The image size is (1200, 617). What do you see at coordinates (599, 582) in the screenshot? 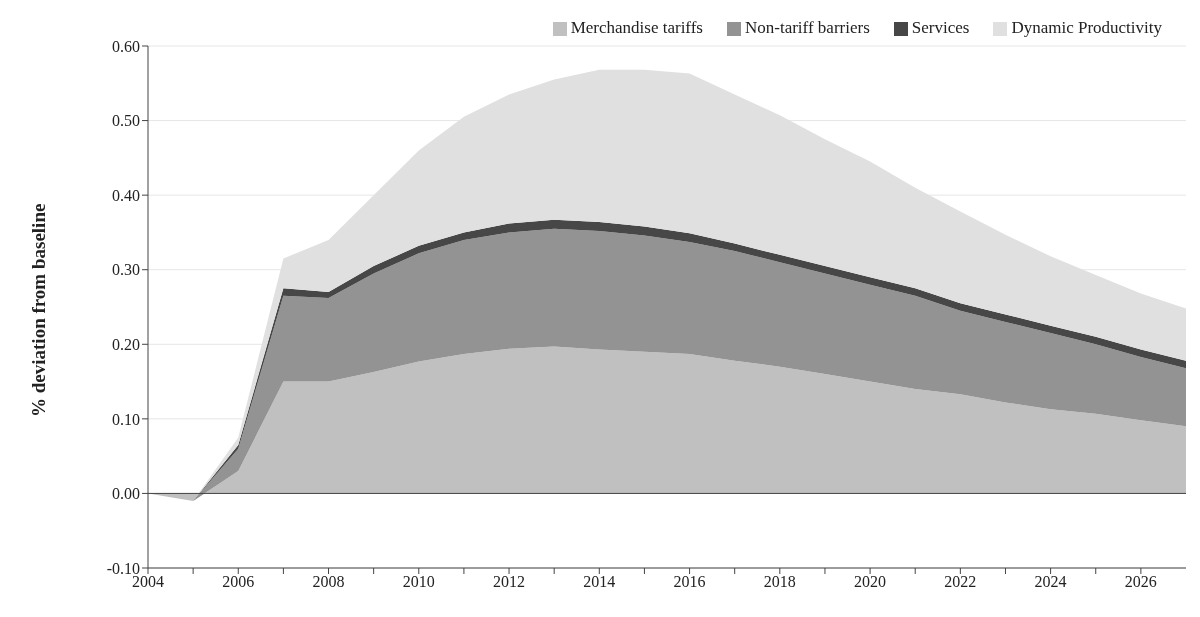
I see `x-tick-label: 2014` at bounding box center [599, 582].